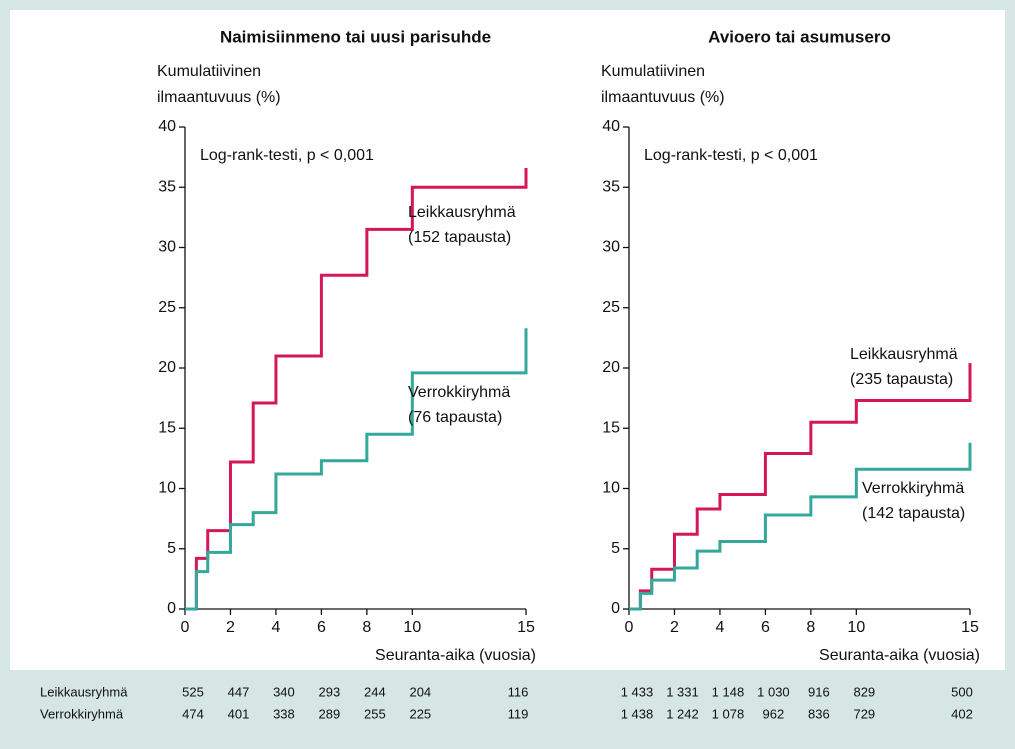 The width and height of the screenshot is (1015, 749). What do you see at coordinates (799, 36) in the screenshot?
I see `chart-title: Avioero tai asumusero` at bounding box center [799, 36].